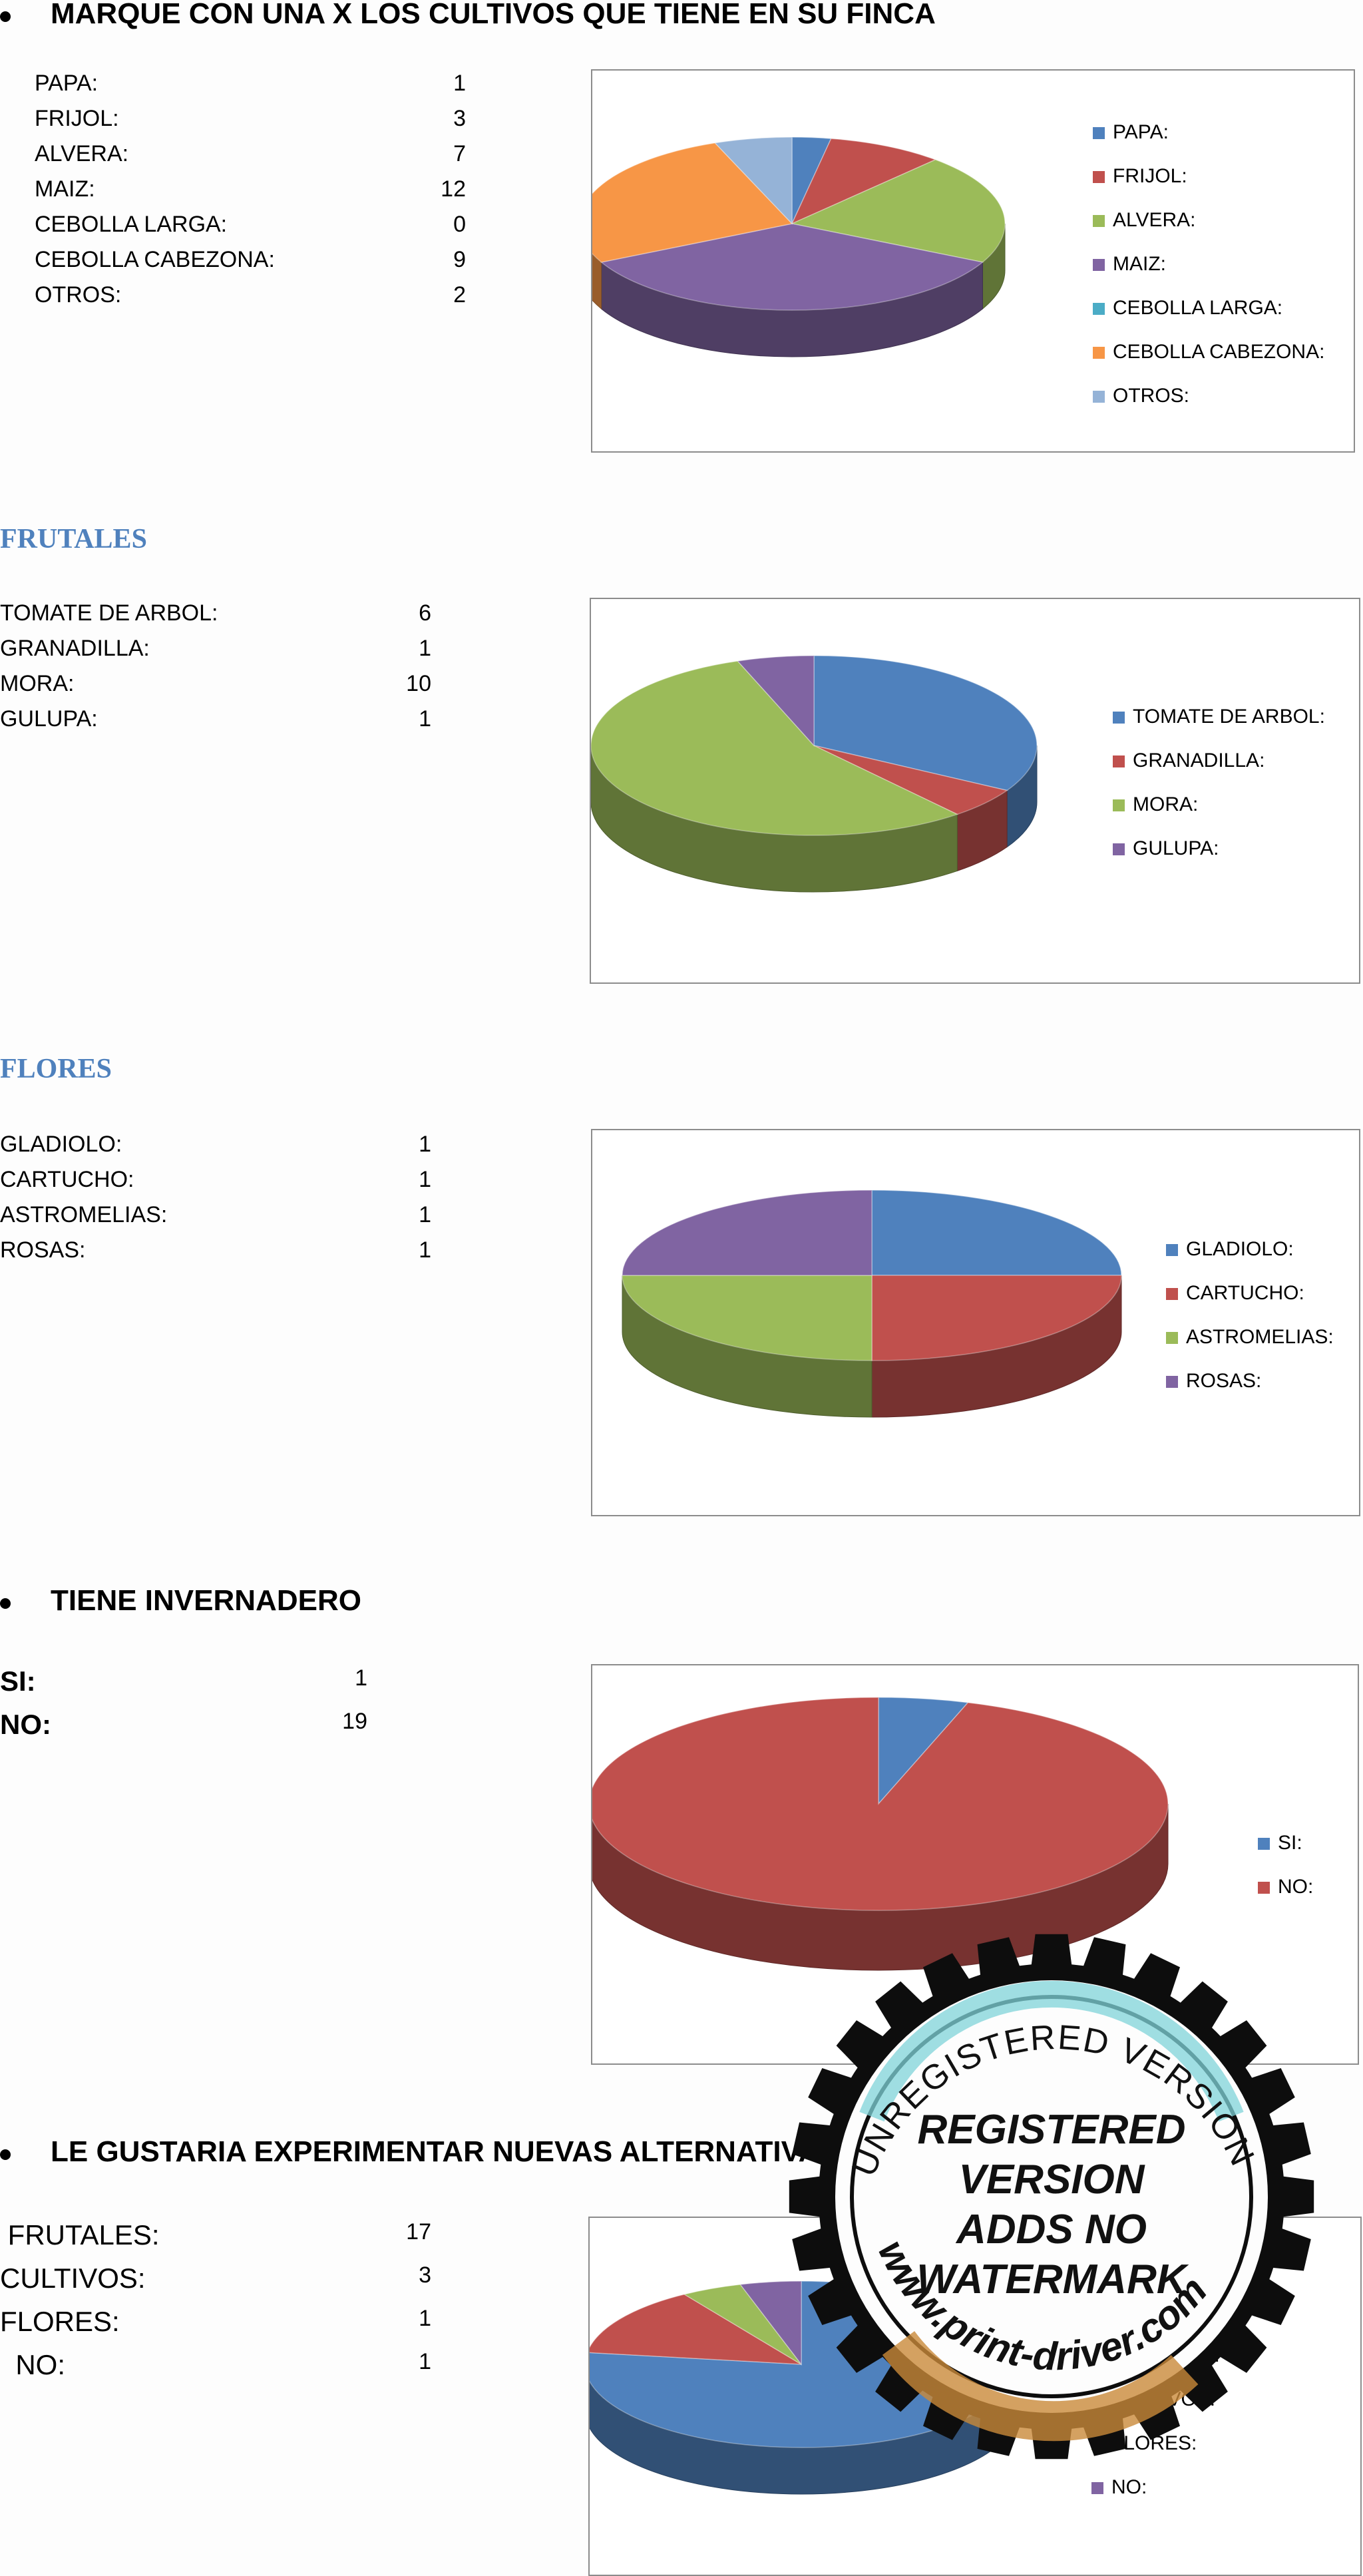  What do you see at coordinates (43, 1250) in the screenshot?
I see `item-label: ROSAS:` at bounding box center [43, 1250].